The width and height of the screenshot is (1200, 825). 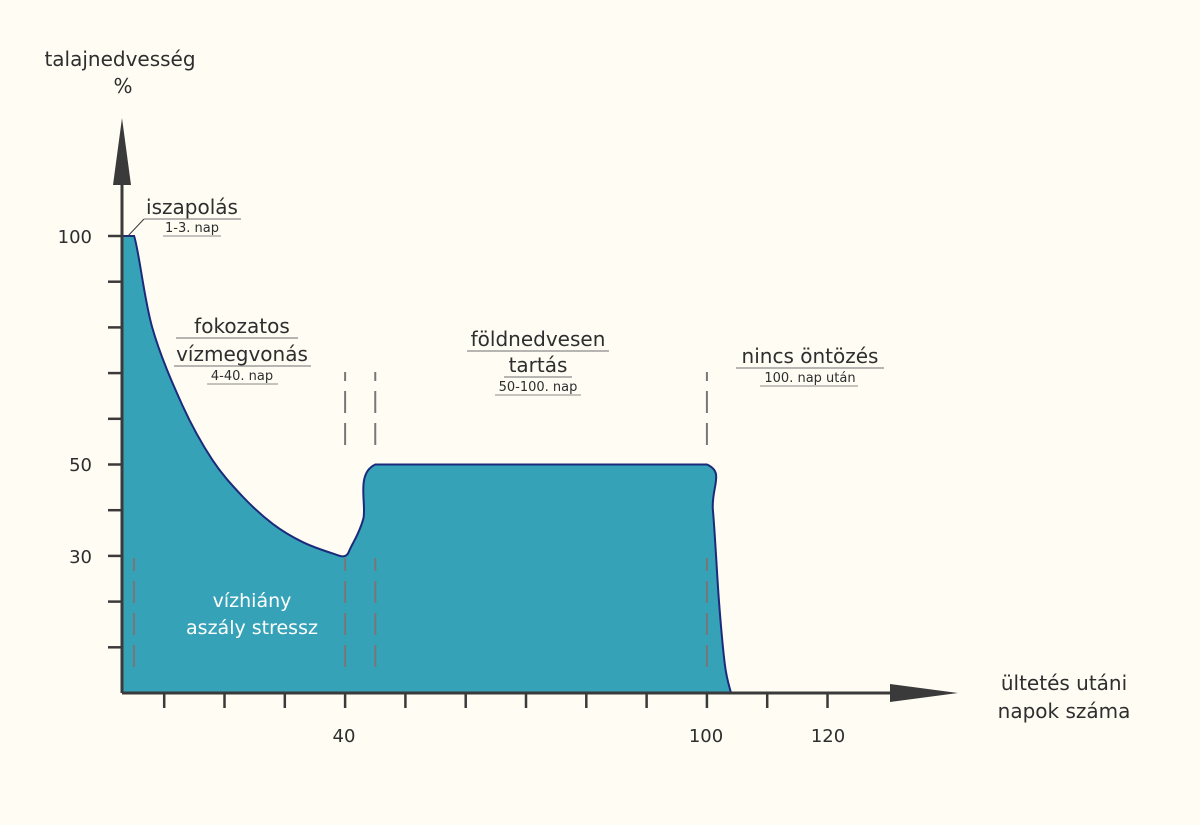 What do you see at coordinates (122, 86) in the screenshot?
I see `y-axis-label-line2: %` at bounding box center [122, 86].